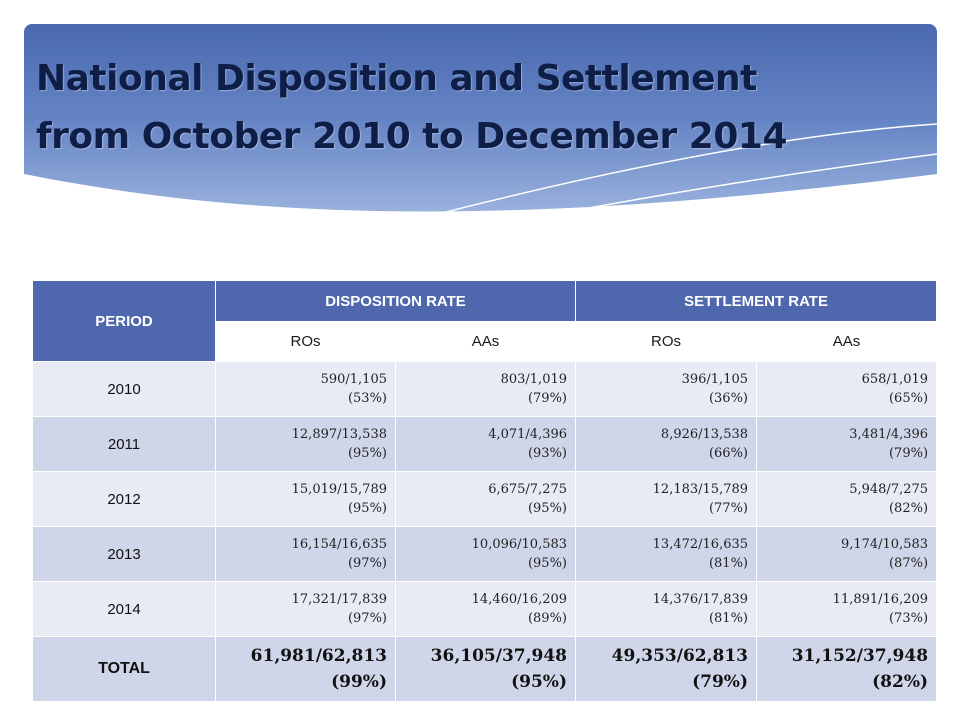 The image size is (960, 720). Describe the element at coordinates (412, 136) in the screenshot. I see `title-line-2: from October 2010 to December 2014` at that location.